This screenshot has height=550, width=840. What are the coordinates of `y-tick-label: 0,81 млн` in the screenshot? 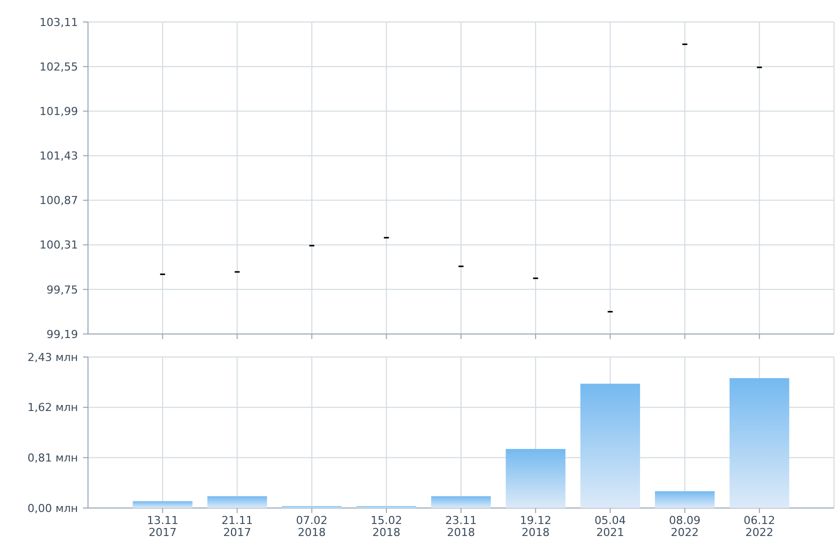 It's located at (52, 458).